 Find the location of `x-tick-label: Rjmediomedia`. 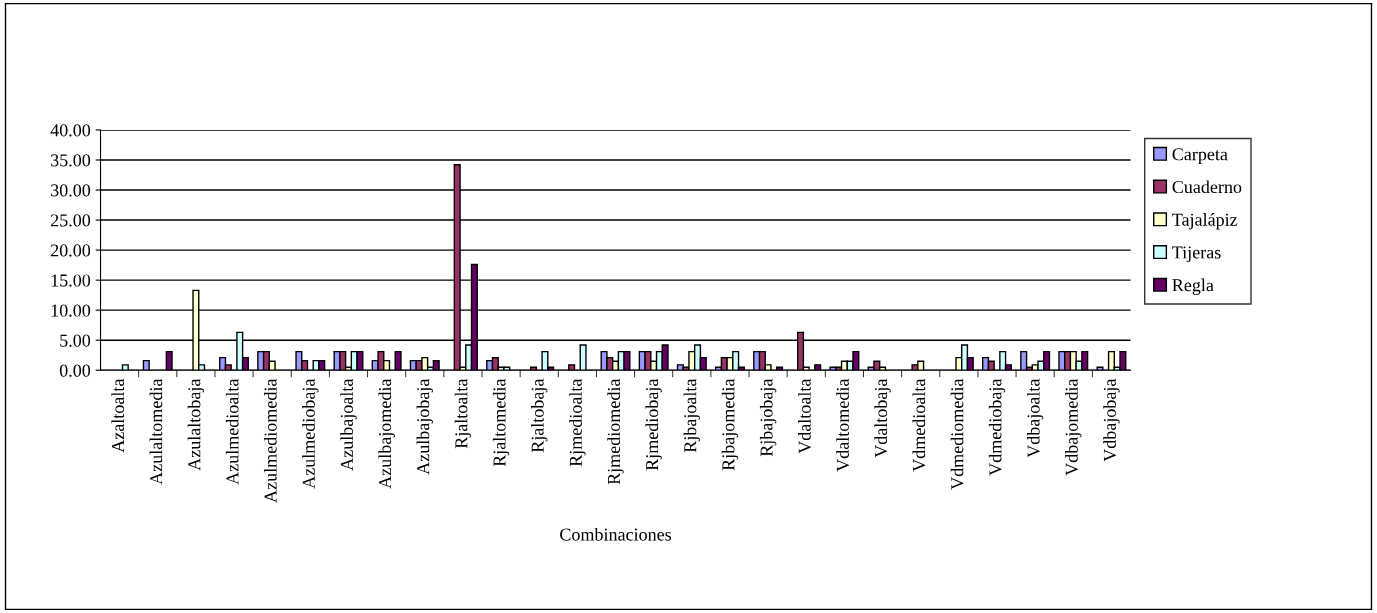

x-tick-label: Rjmediomedia is located at coordinates (615, 431).